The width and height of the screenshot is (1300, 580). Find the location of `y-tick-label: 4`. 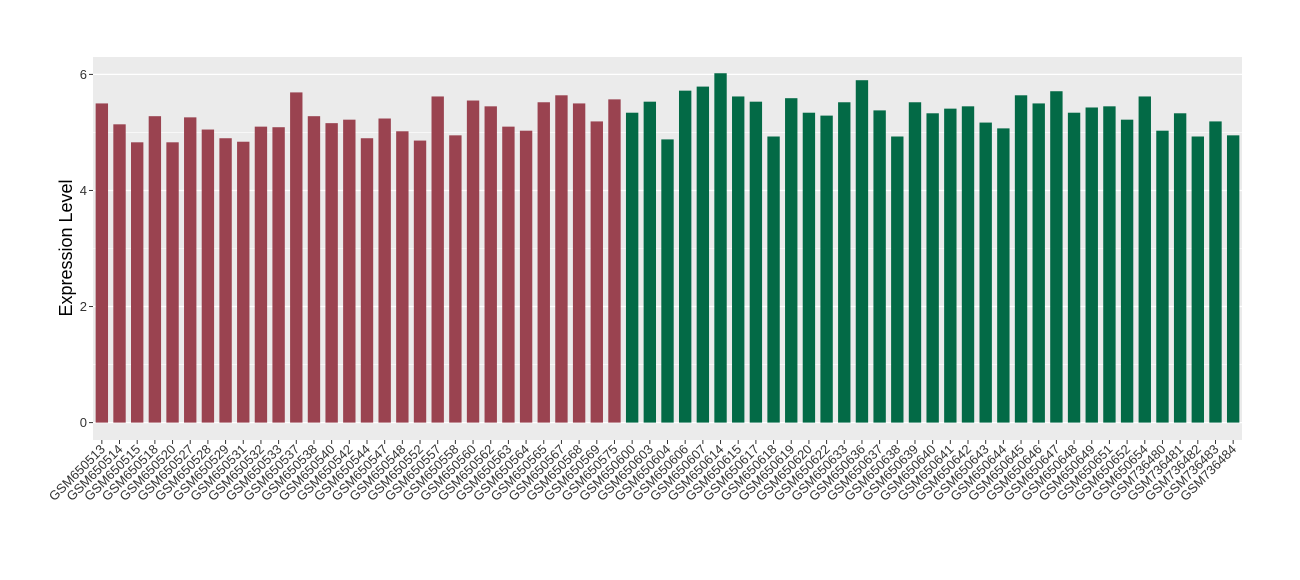

y-tick-label: 4 is located at coordinates (83, 190).